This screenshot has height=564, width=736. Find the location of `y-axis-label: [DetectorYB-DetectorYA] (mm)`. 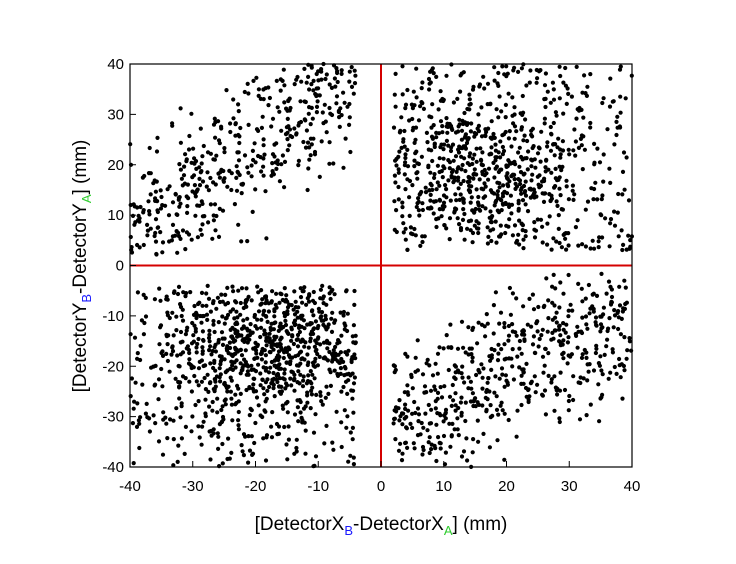

y-axis-label: [DetectorYB-DetectorYA] (mm) is located at coordinates (82, 266).